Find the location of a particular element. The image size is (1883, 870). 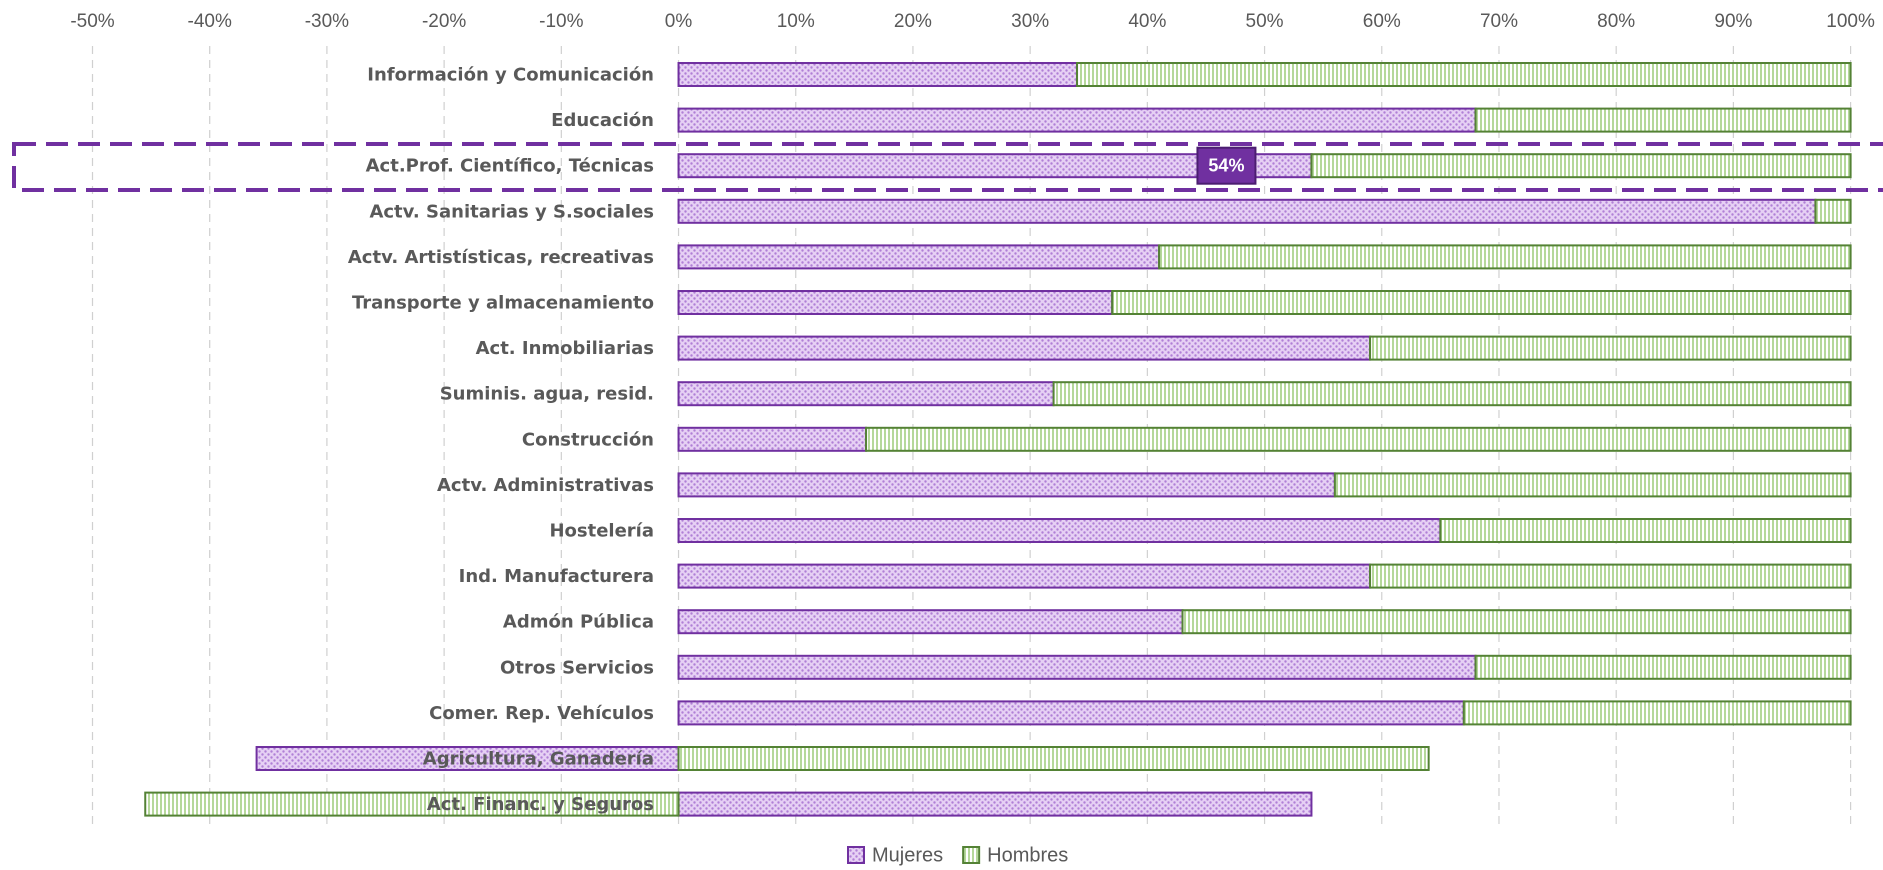

data-label: 54% is located at coordinates (1226, 165).